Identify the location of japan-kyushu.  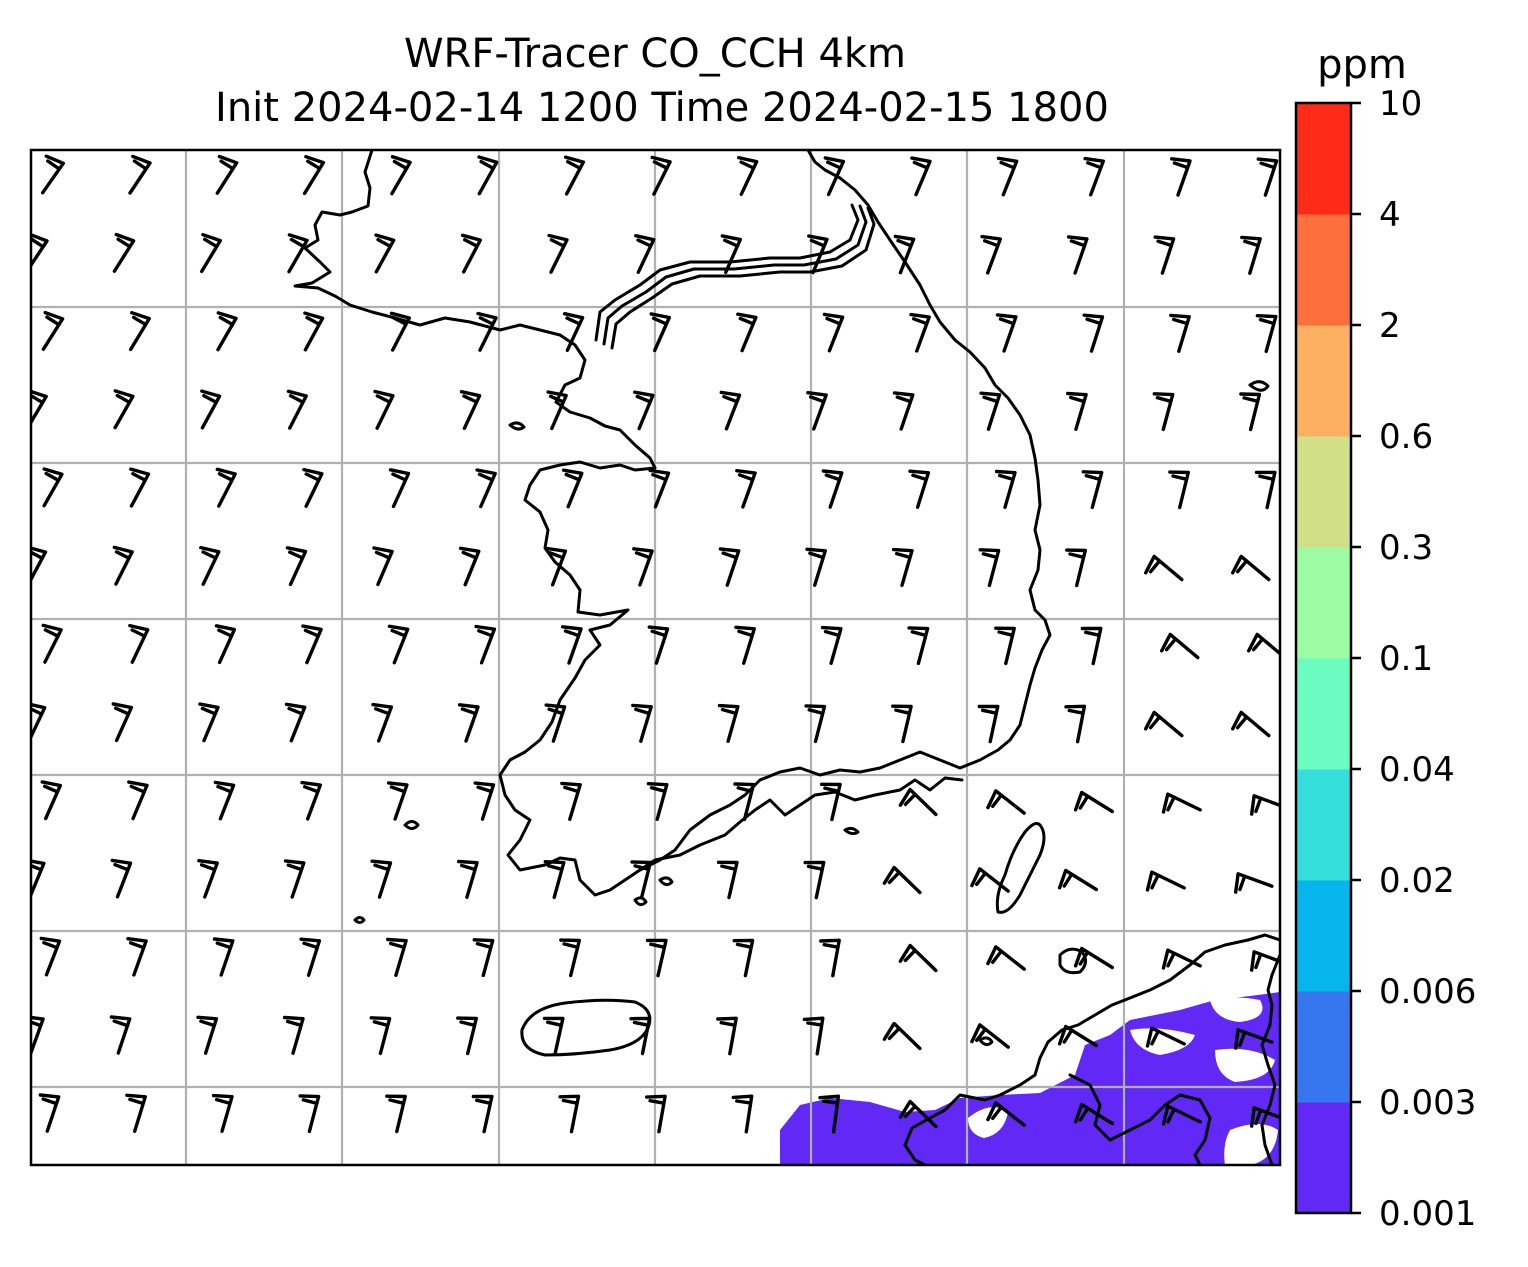
(1091, 1049).